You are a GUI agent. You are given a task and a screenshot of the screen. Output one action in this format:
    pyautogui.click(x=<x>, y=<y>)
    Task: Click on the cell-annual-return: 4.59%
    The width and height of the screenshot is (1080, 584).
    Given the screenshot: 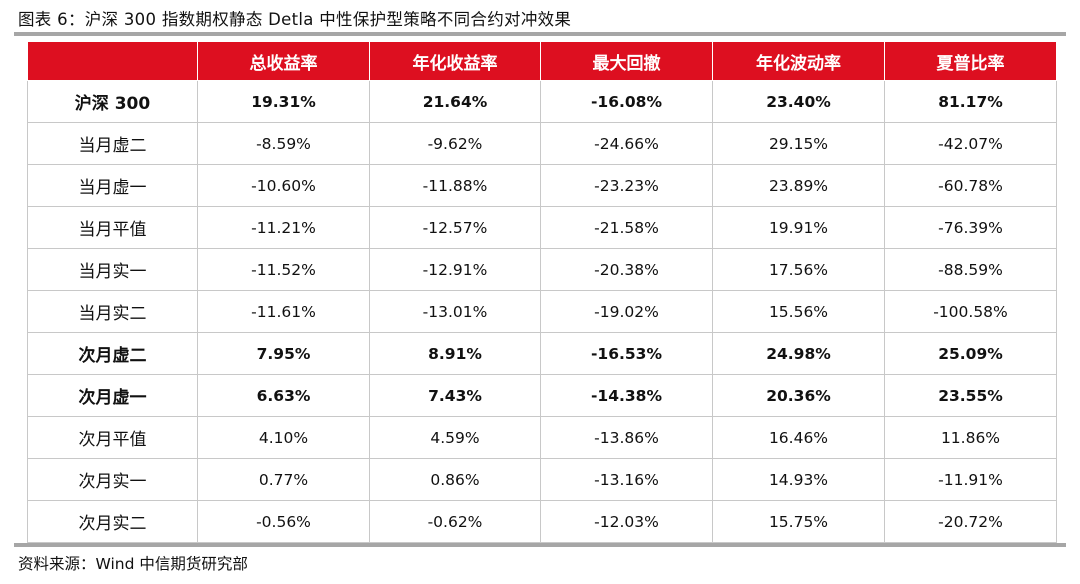 What is the action you would take?
    pyautogui.click(x=455, y=437)
    